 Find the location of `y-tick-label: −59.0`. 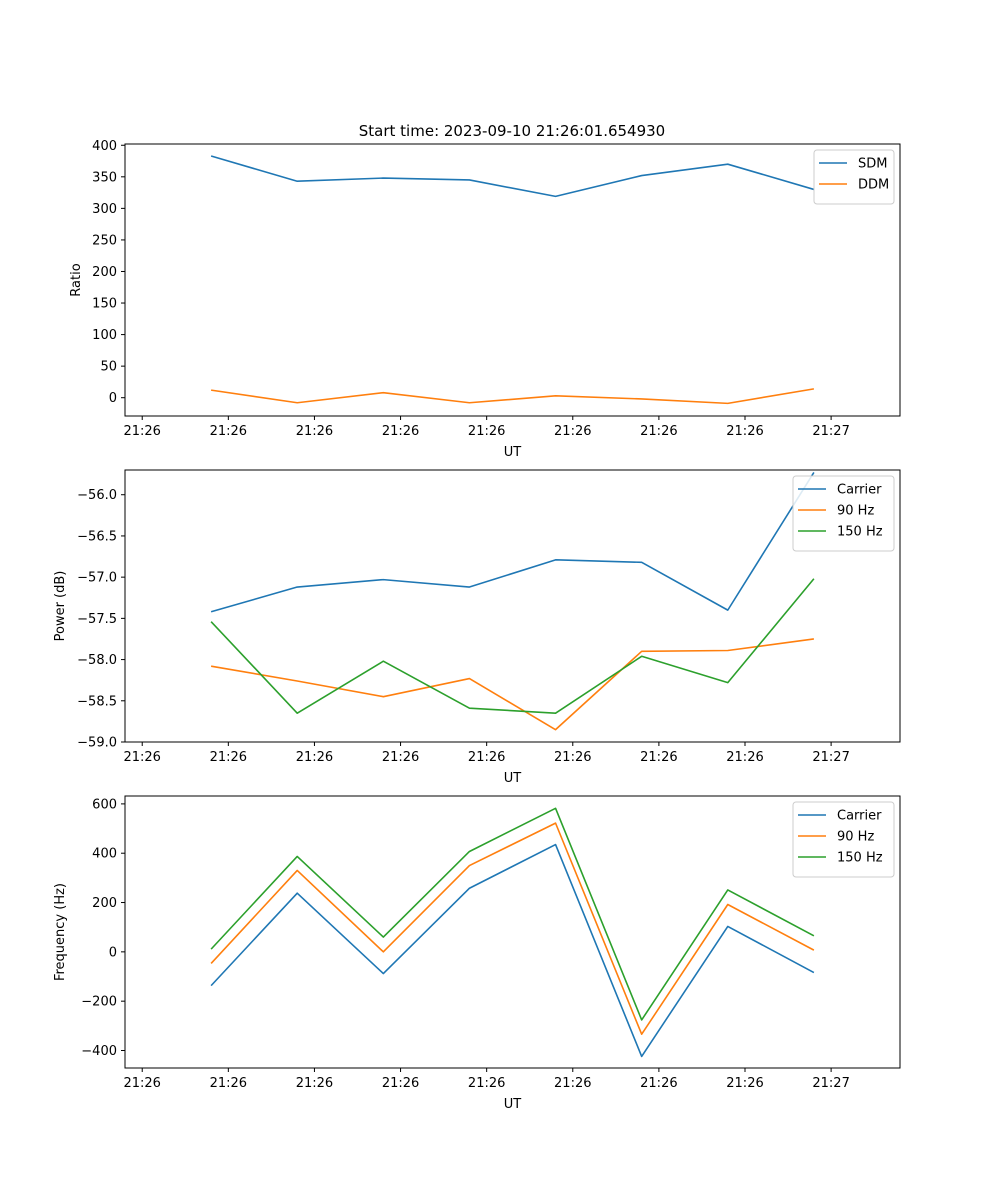

y-tick-label: −59.0 is located at coordinates (97, 743).